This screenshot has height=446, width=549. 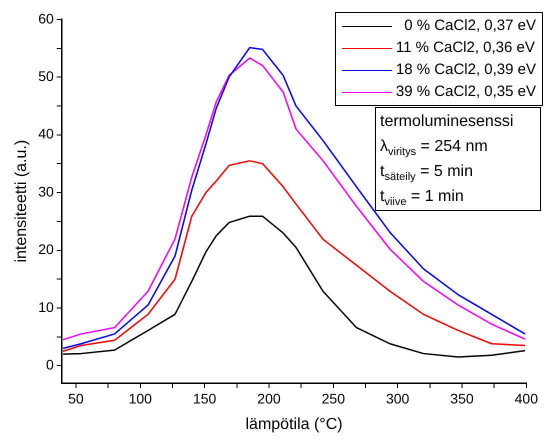 What do you see at coordinates (269, 398) in the screenshot?
I see `x-tick-label: 200` at bounding box center [269, 398].